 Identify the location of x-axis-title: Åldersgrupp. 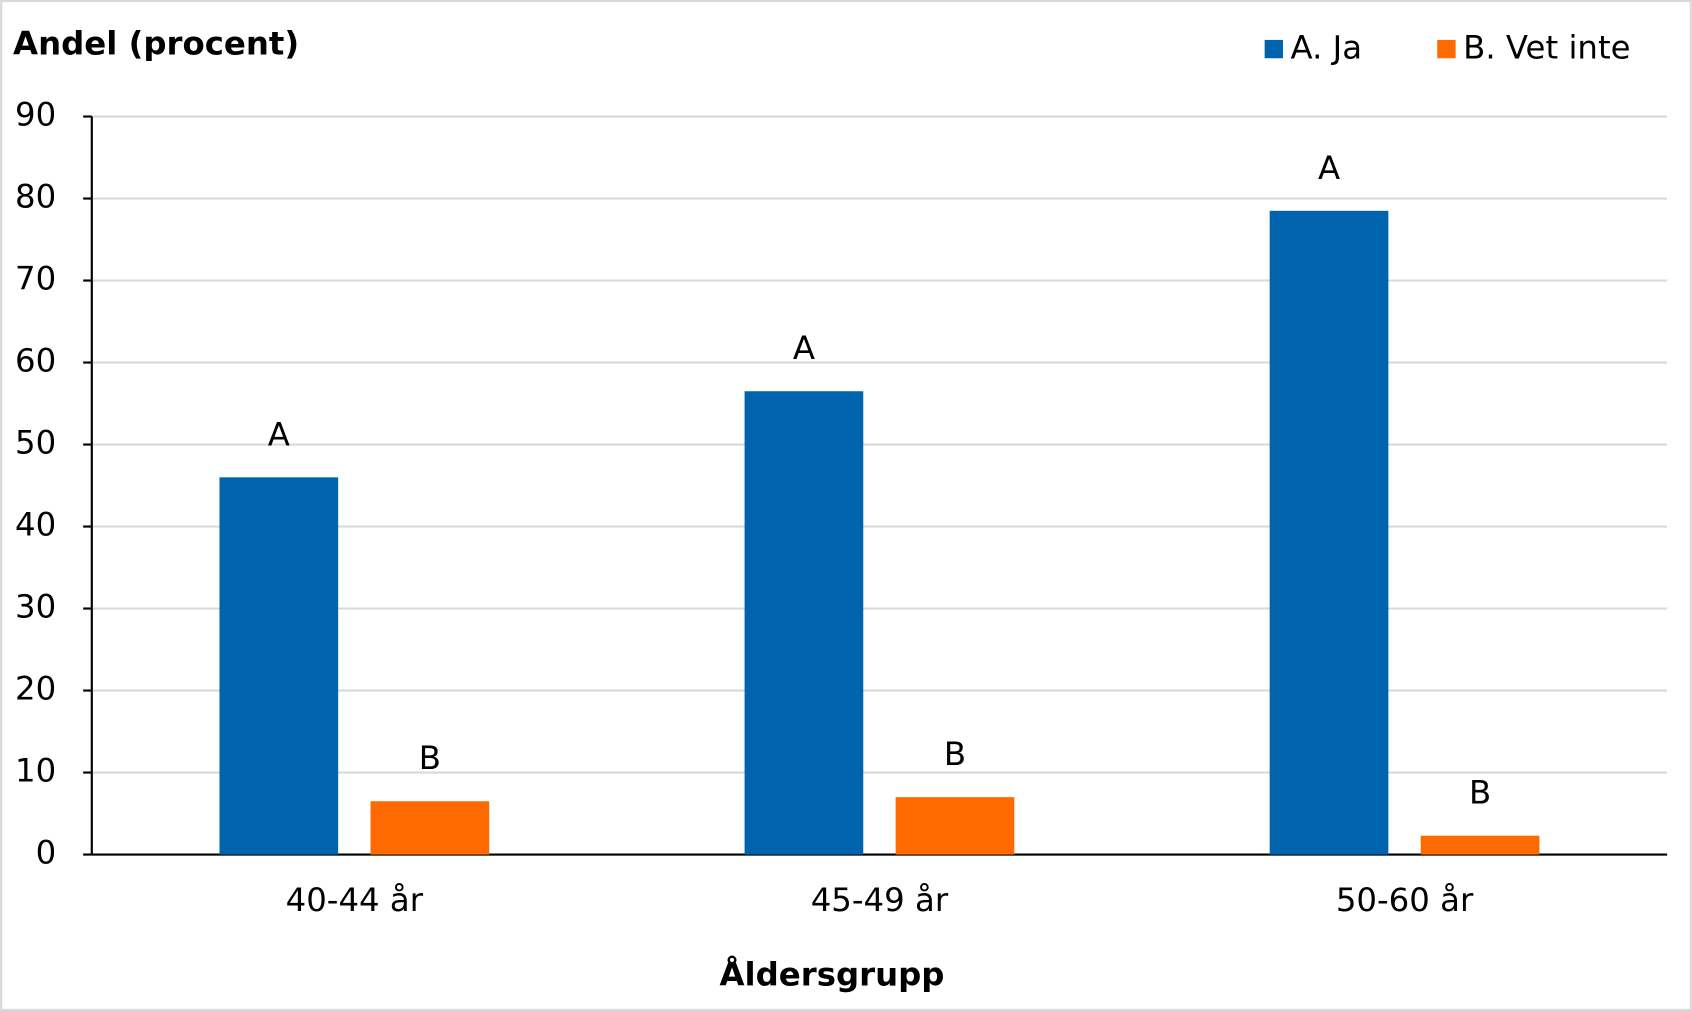
(831, 974).